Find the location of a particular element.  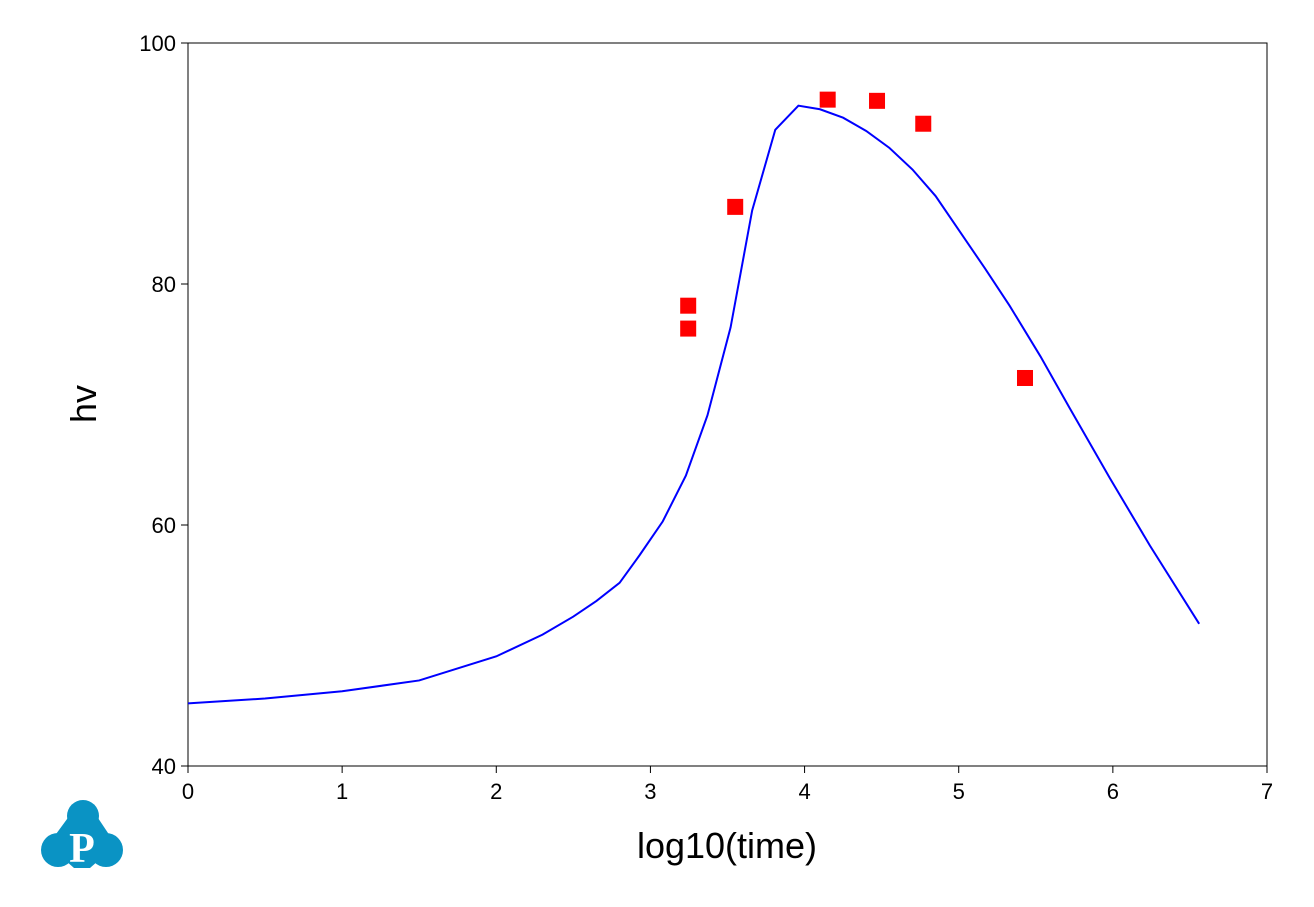

x-tick-label: 4 is located at coordinates (804, 791).